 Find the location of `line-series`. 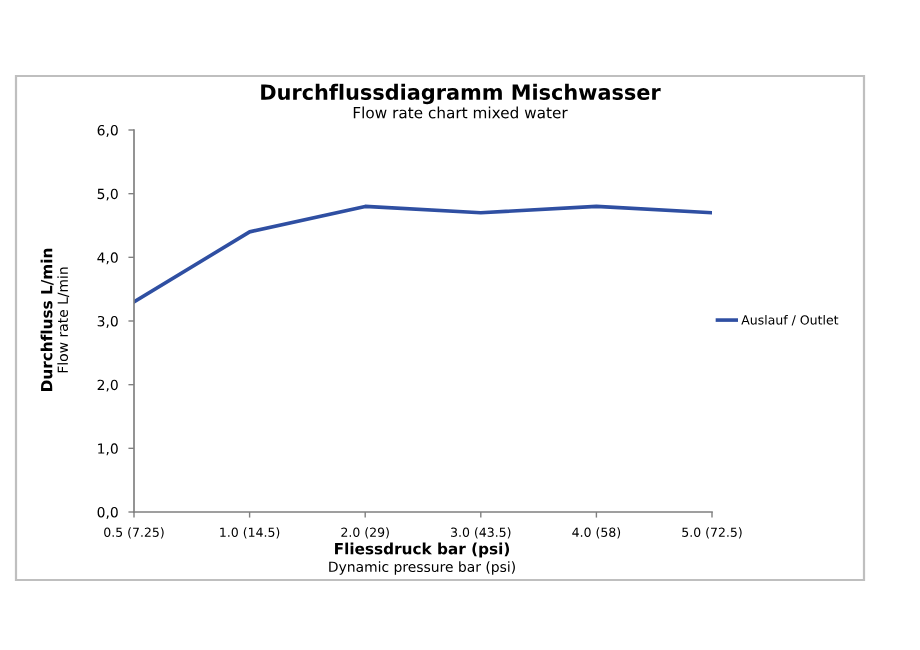

line-series is located at coordinates (423, 254).